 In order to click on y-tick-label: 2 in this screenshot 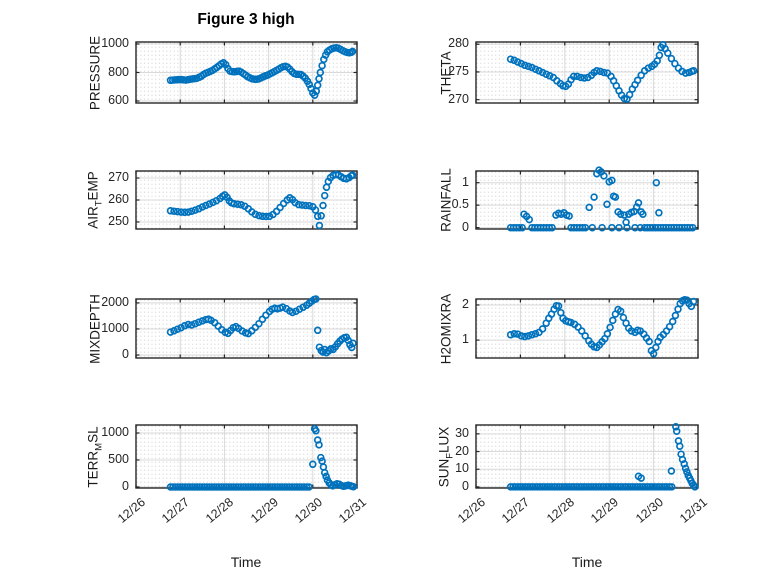, I will do `click(465, 303)`.